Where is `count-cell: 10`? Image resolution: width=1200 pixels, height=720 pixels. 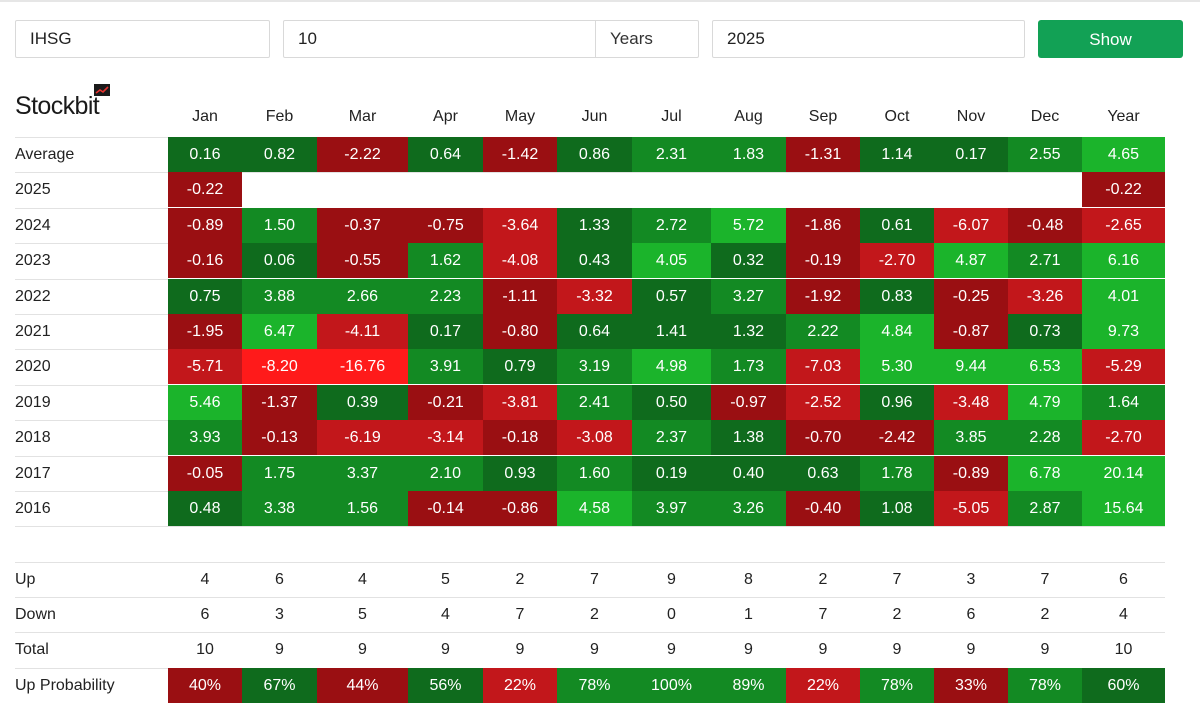
count-cell: 10 is located at coordinates (205, 650).